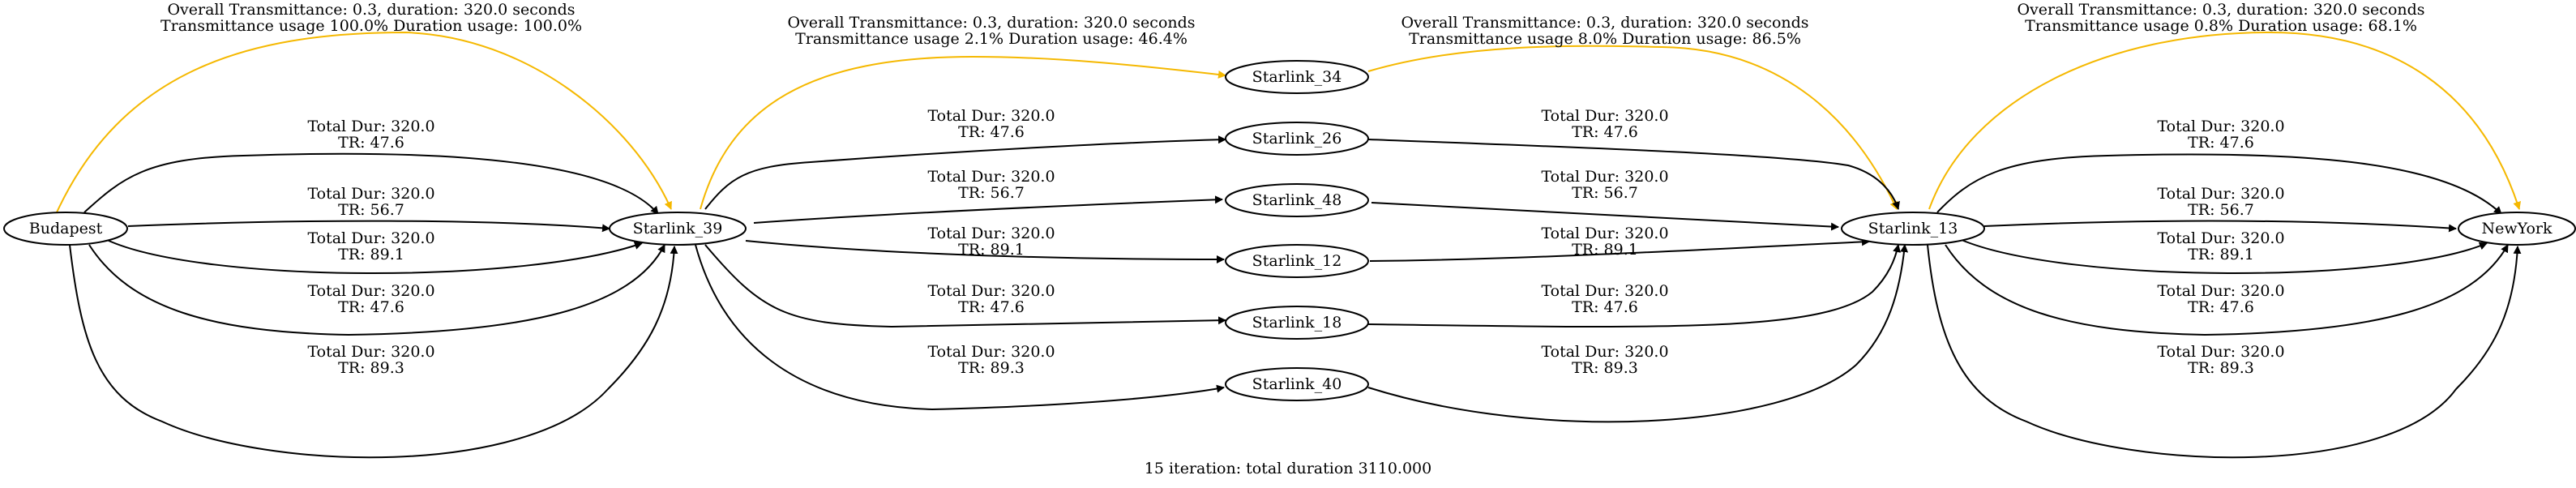  I want to click on node-label-starlink-12: Starlink_12, so click(1297, 261).